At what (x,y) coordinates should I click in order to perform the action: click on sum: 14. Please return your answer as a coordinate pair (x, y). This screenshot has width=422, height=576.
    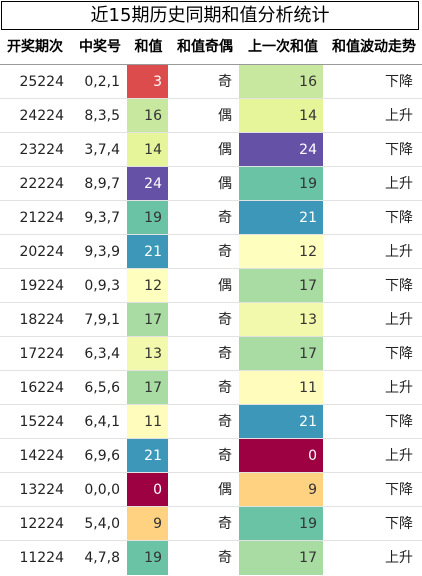
    Looking at the image, I should click on (147, 150).